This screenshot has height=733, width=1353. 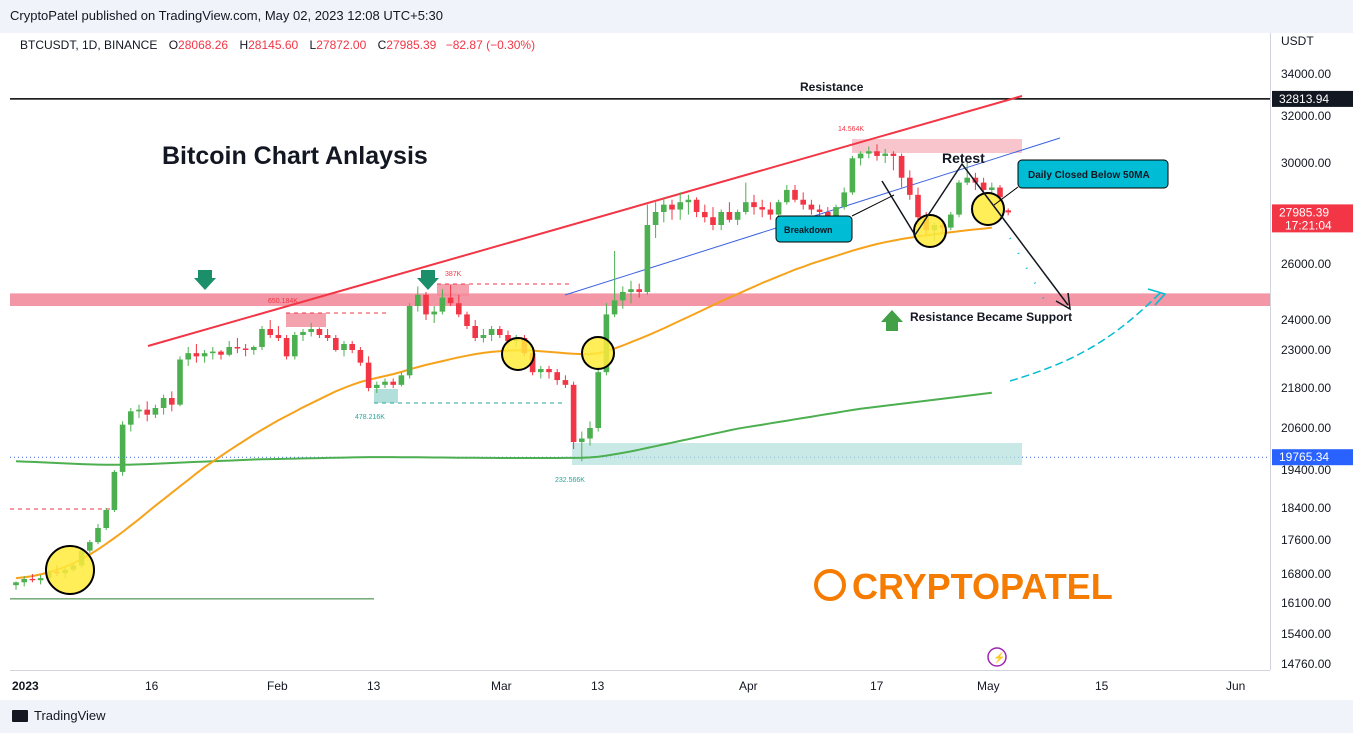 I want to click on tradingview-logo: TradingView, so click(x=59, y=715).